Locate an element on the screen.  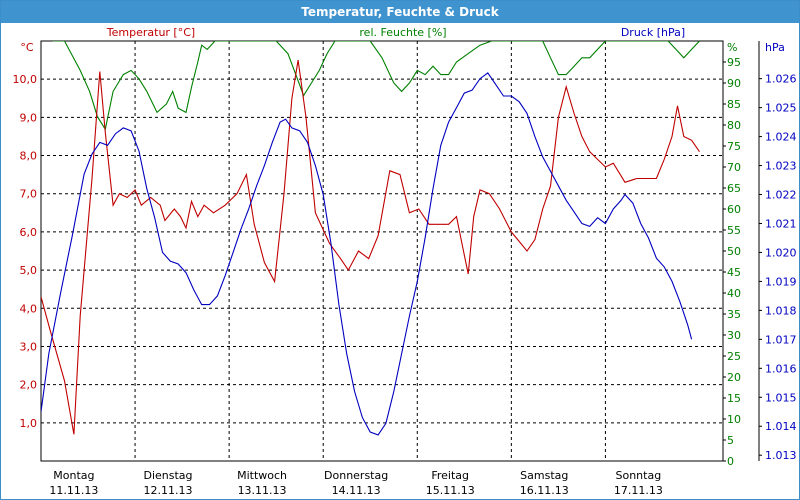
pressure-tick-label: 1.026 is located at coordinates (781, 79).